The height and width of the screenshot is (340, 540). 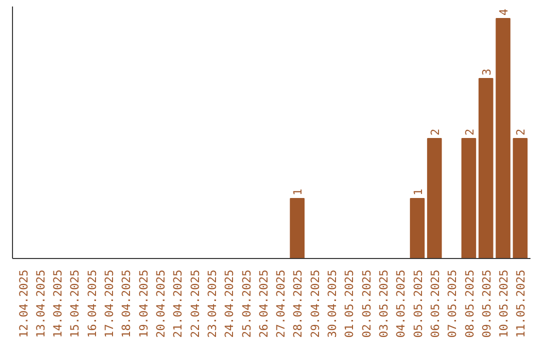 I want to click on x-tick-label: 26.04.2025, so click(x=263, y=304).